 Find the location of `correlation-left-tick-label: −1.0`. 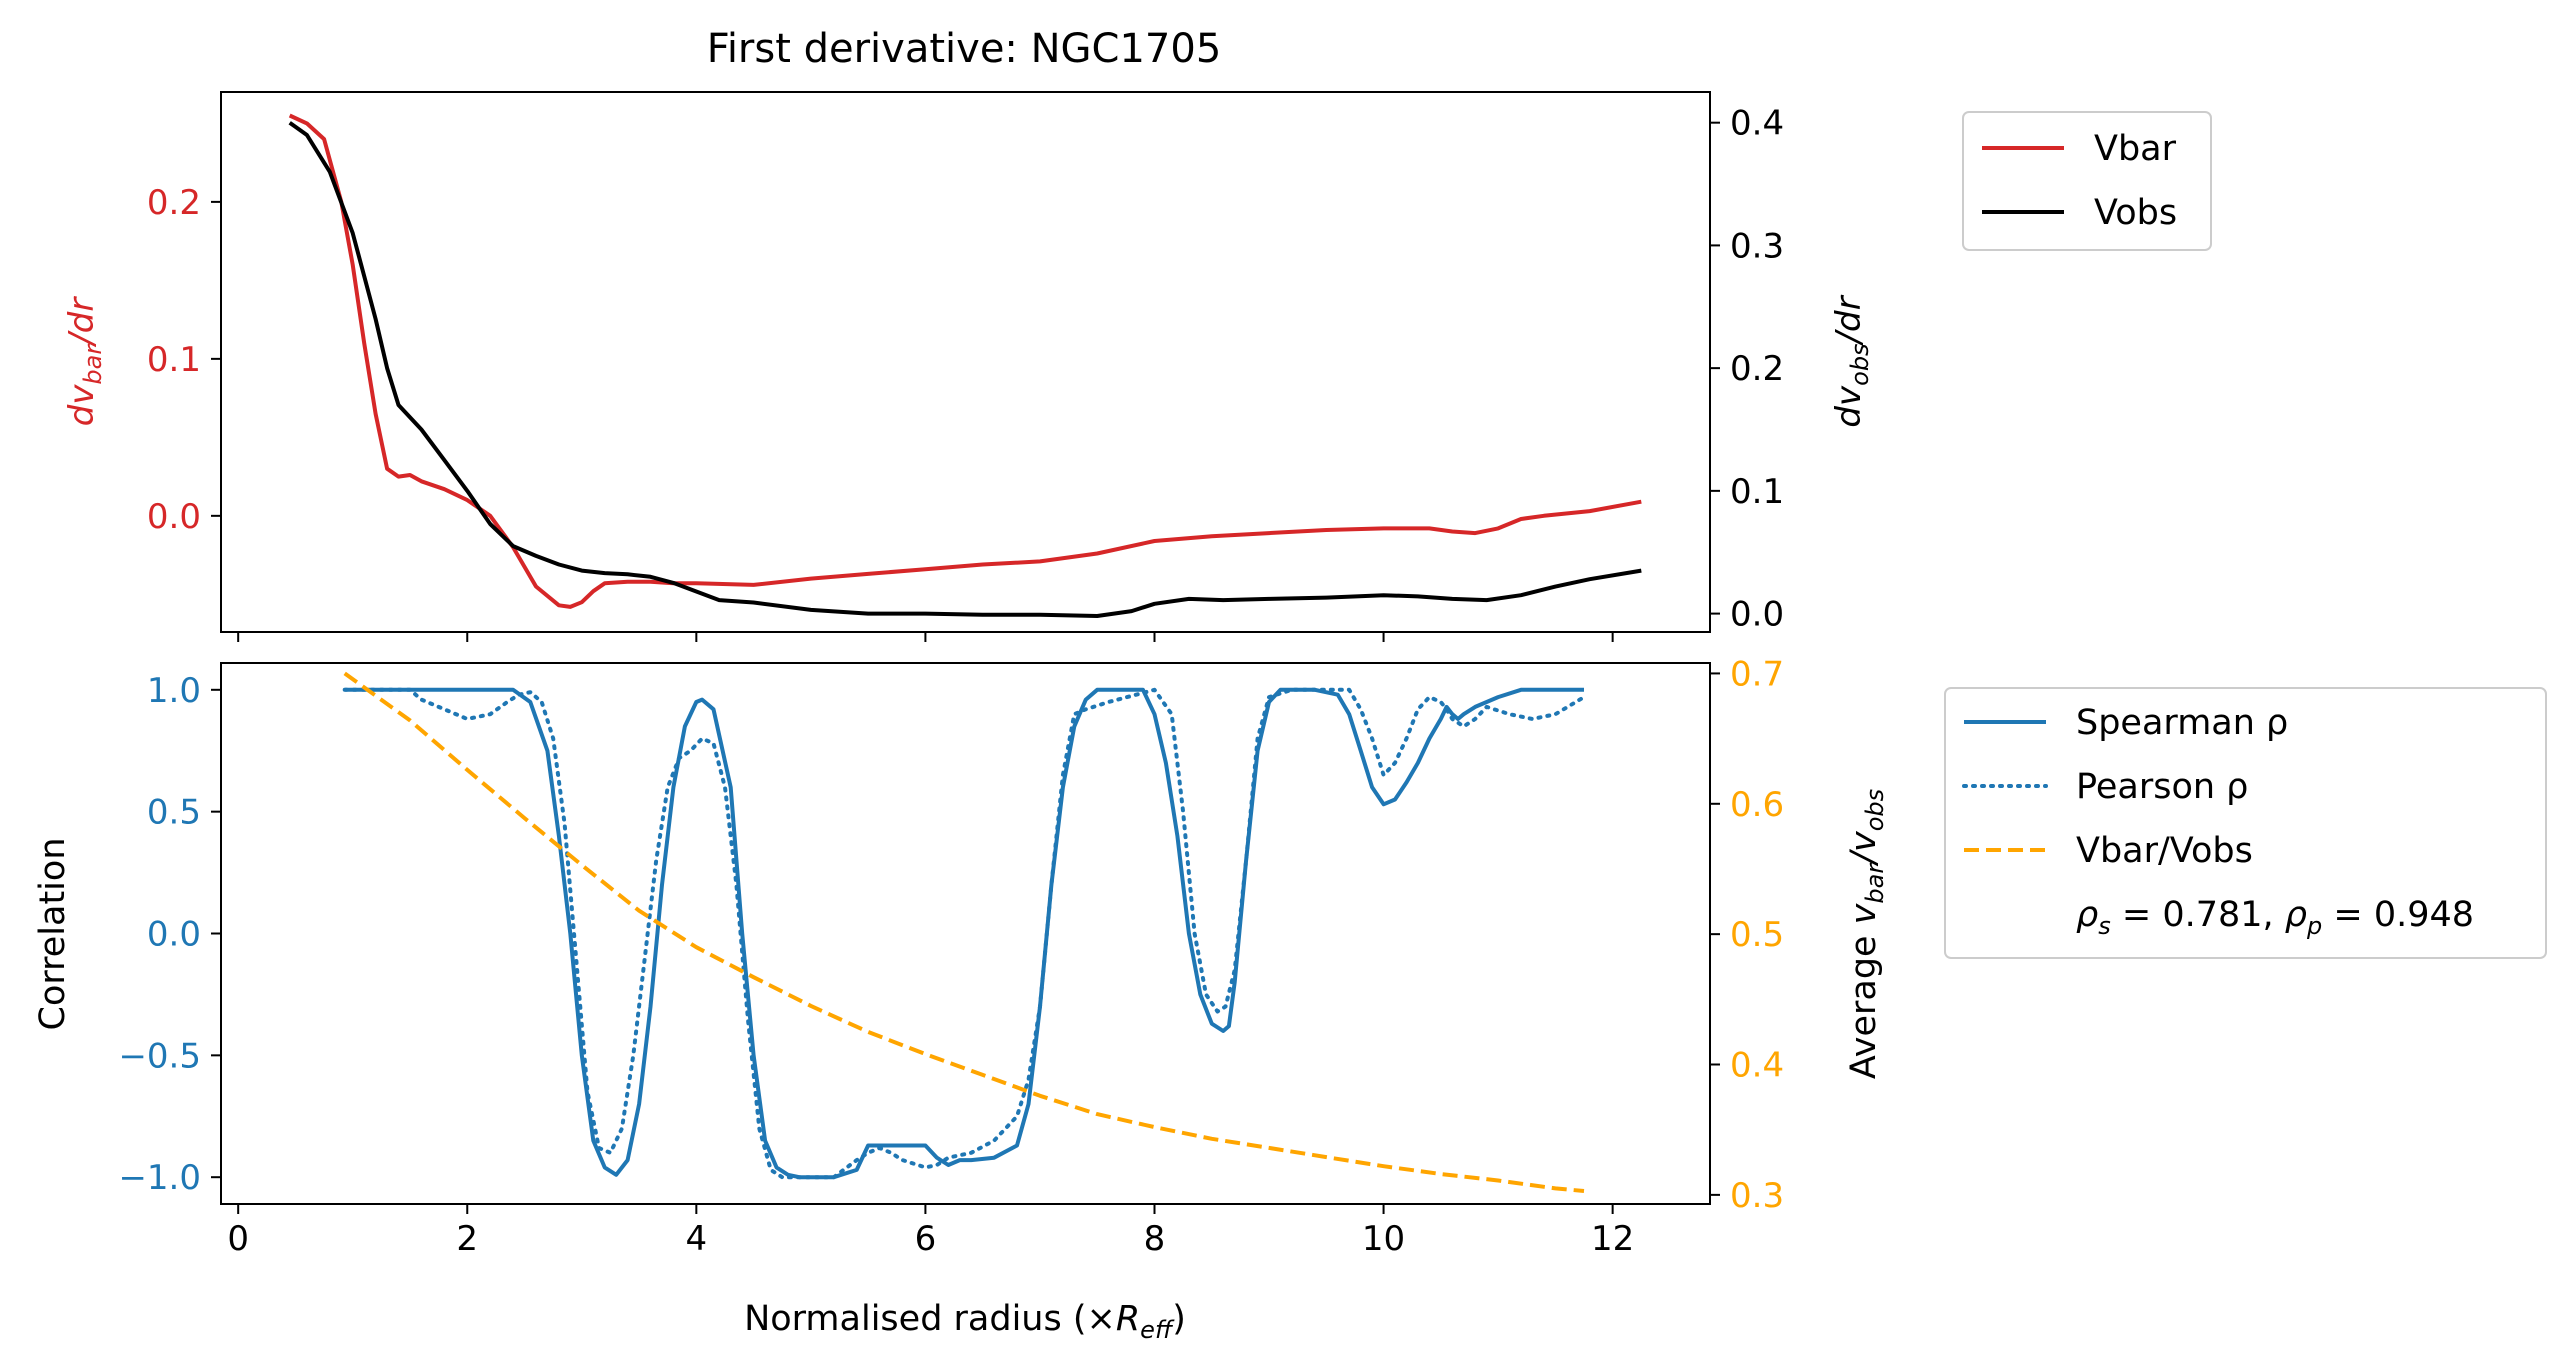

correlation-left-tick-label: −1.0 is located at coordinates (159, 1178).